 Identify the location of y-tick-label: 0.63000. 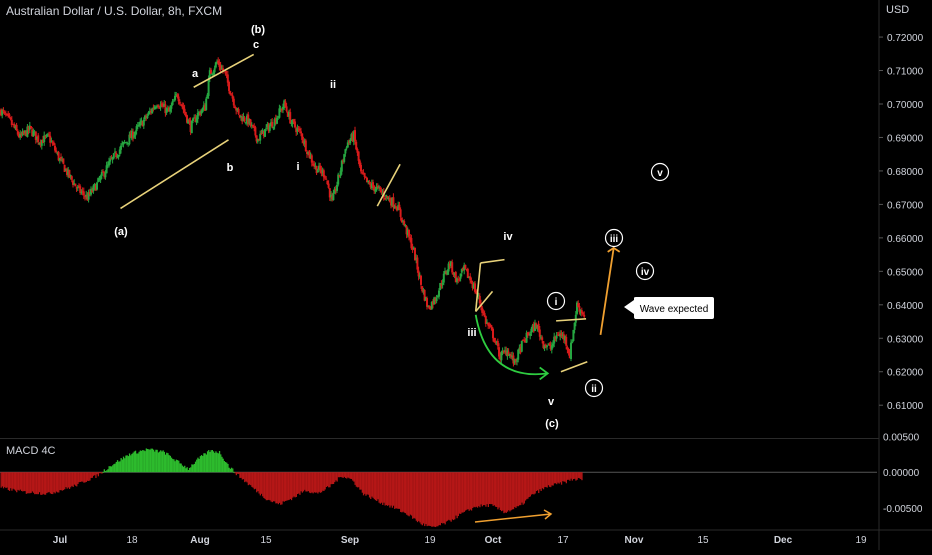
(905, 339).